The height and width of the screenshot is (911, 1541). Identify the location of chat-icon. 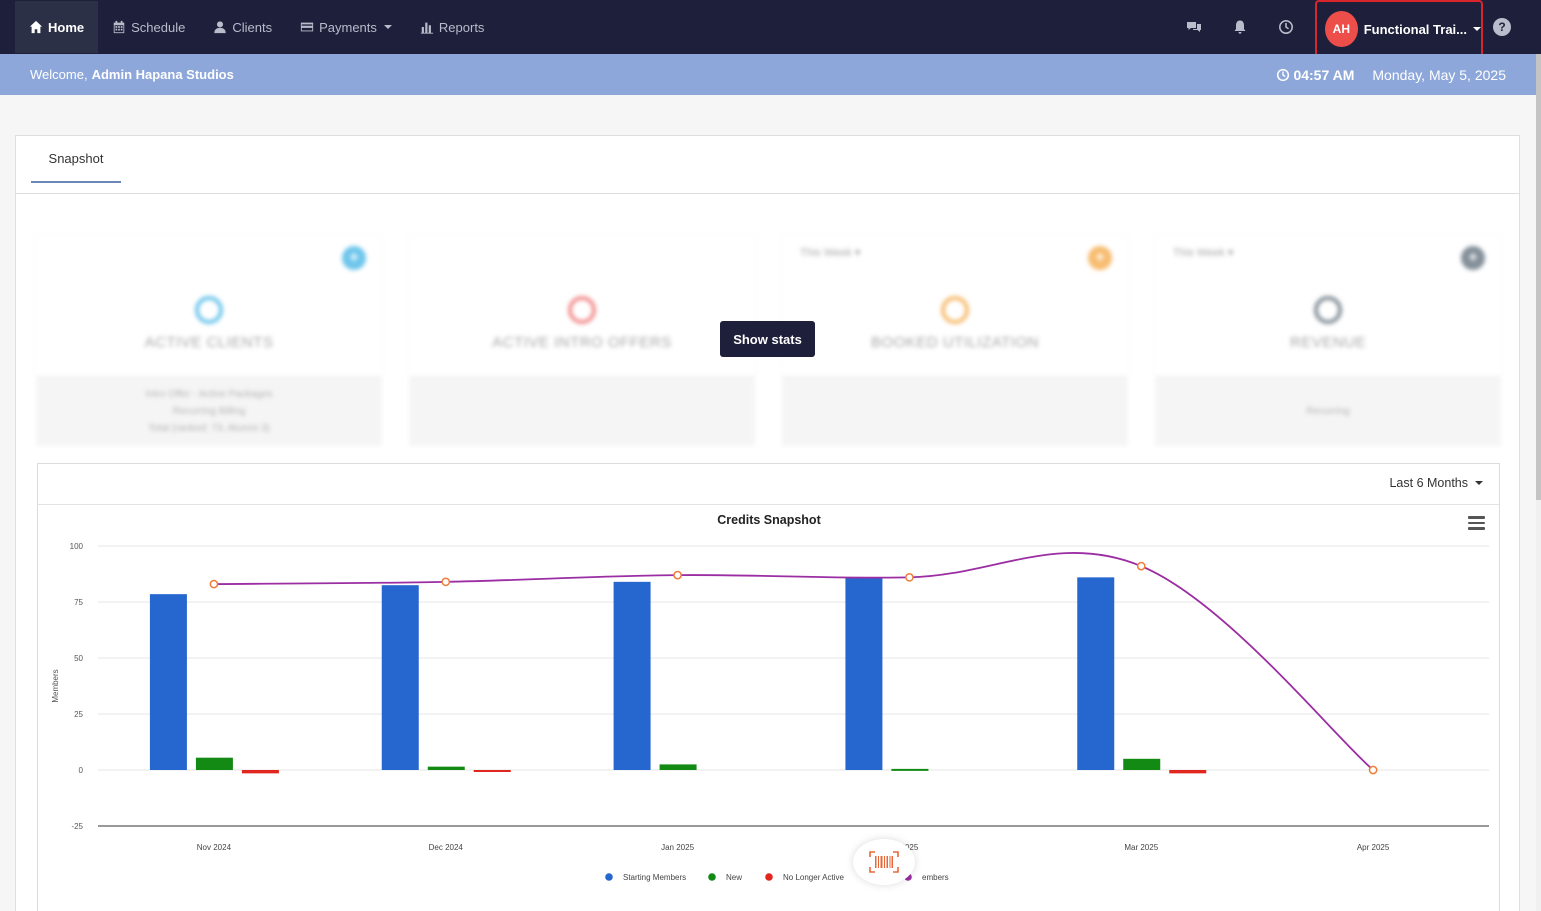
(1194, 27).